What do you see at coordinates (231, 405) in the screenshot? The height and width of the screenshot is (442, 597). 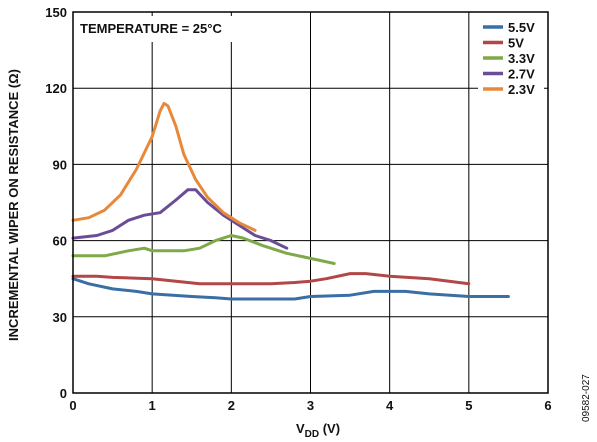 I see `x-tick-label: 2` at bounding box center [231, 405].